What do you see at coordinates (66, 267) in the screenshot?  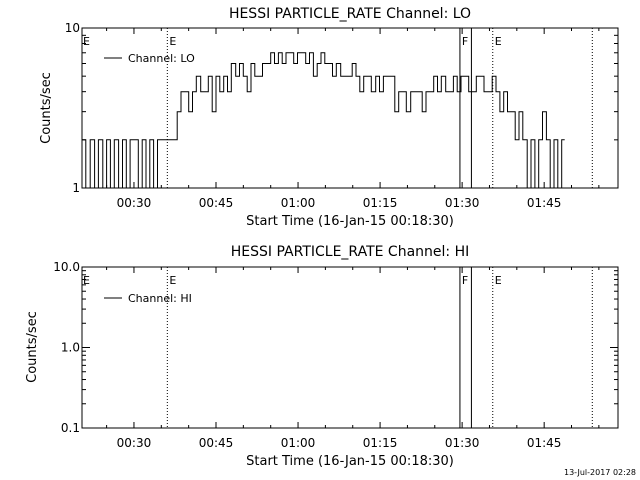 I see `y-tick-label-hi: 10.0` at bounding box center [66, 267].